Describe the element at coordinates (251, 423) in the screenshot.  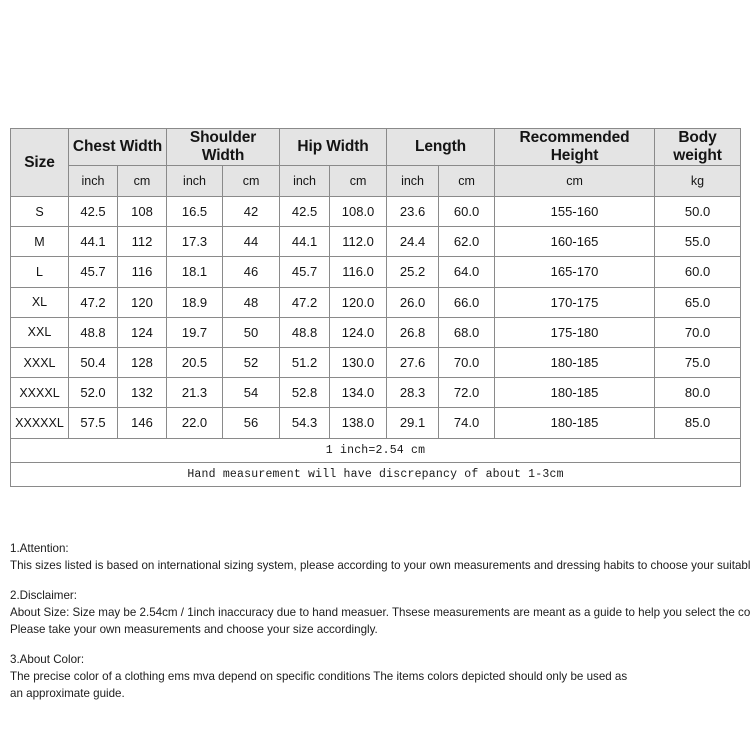
I see `measurement-cell: 56` at that location.